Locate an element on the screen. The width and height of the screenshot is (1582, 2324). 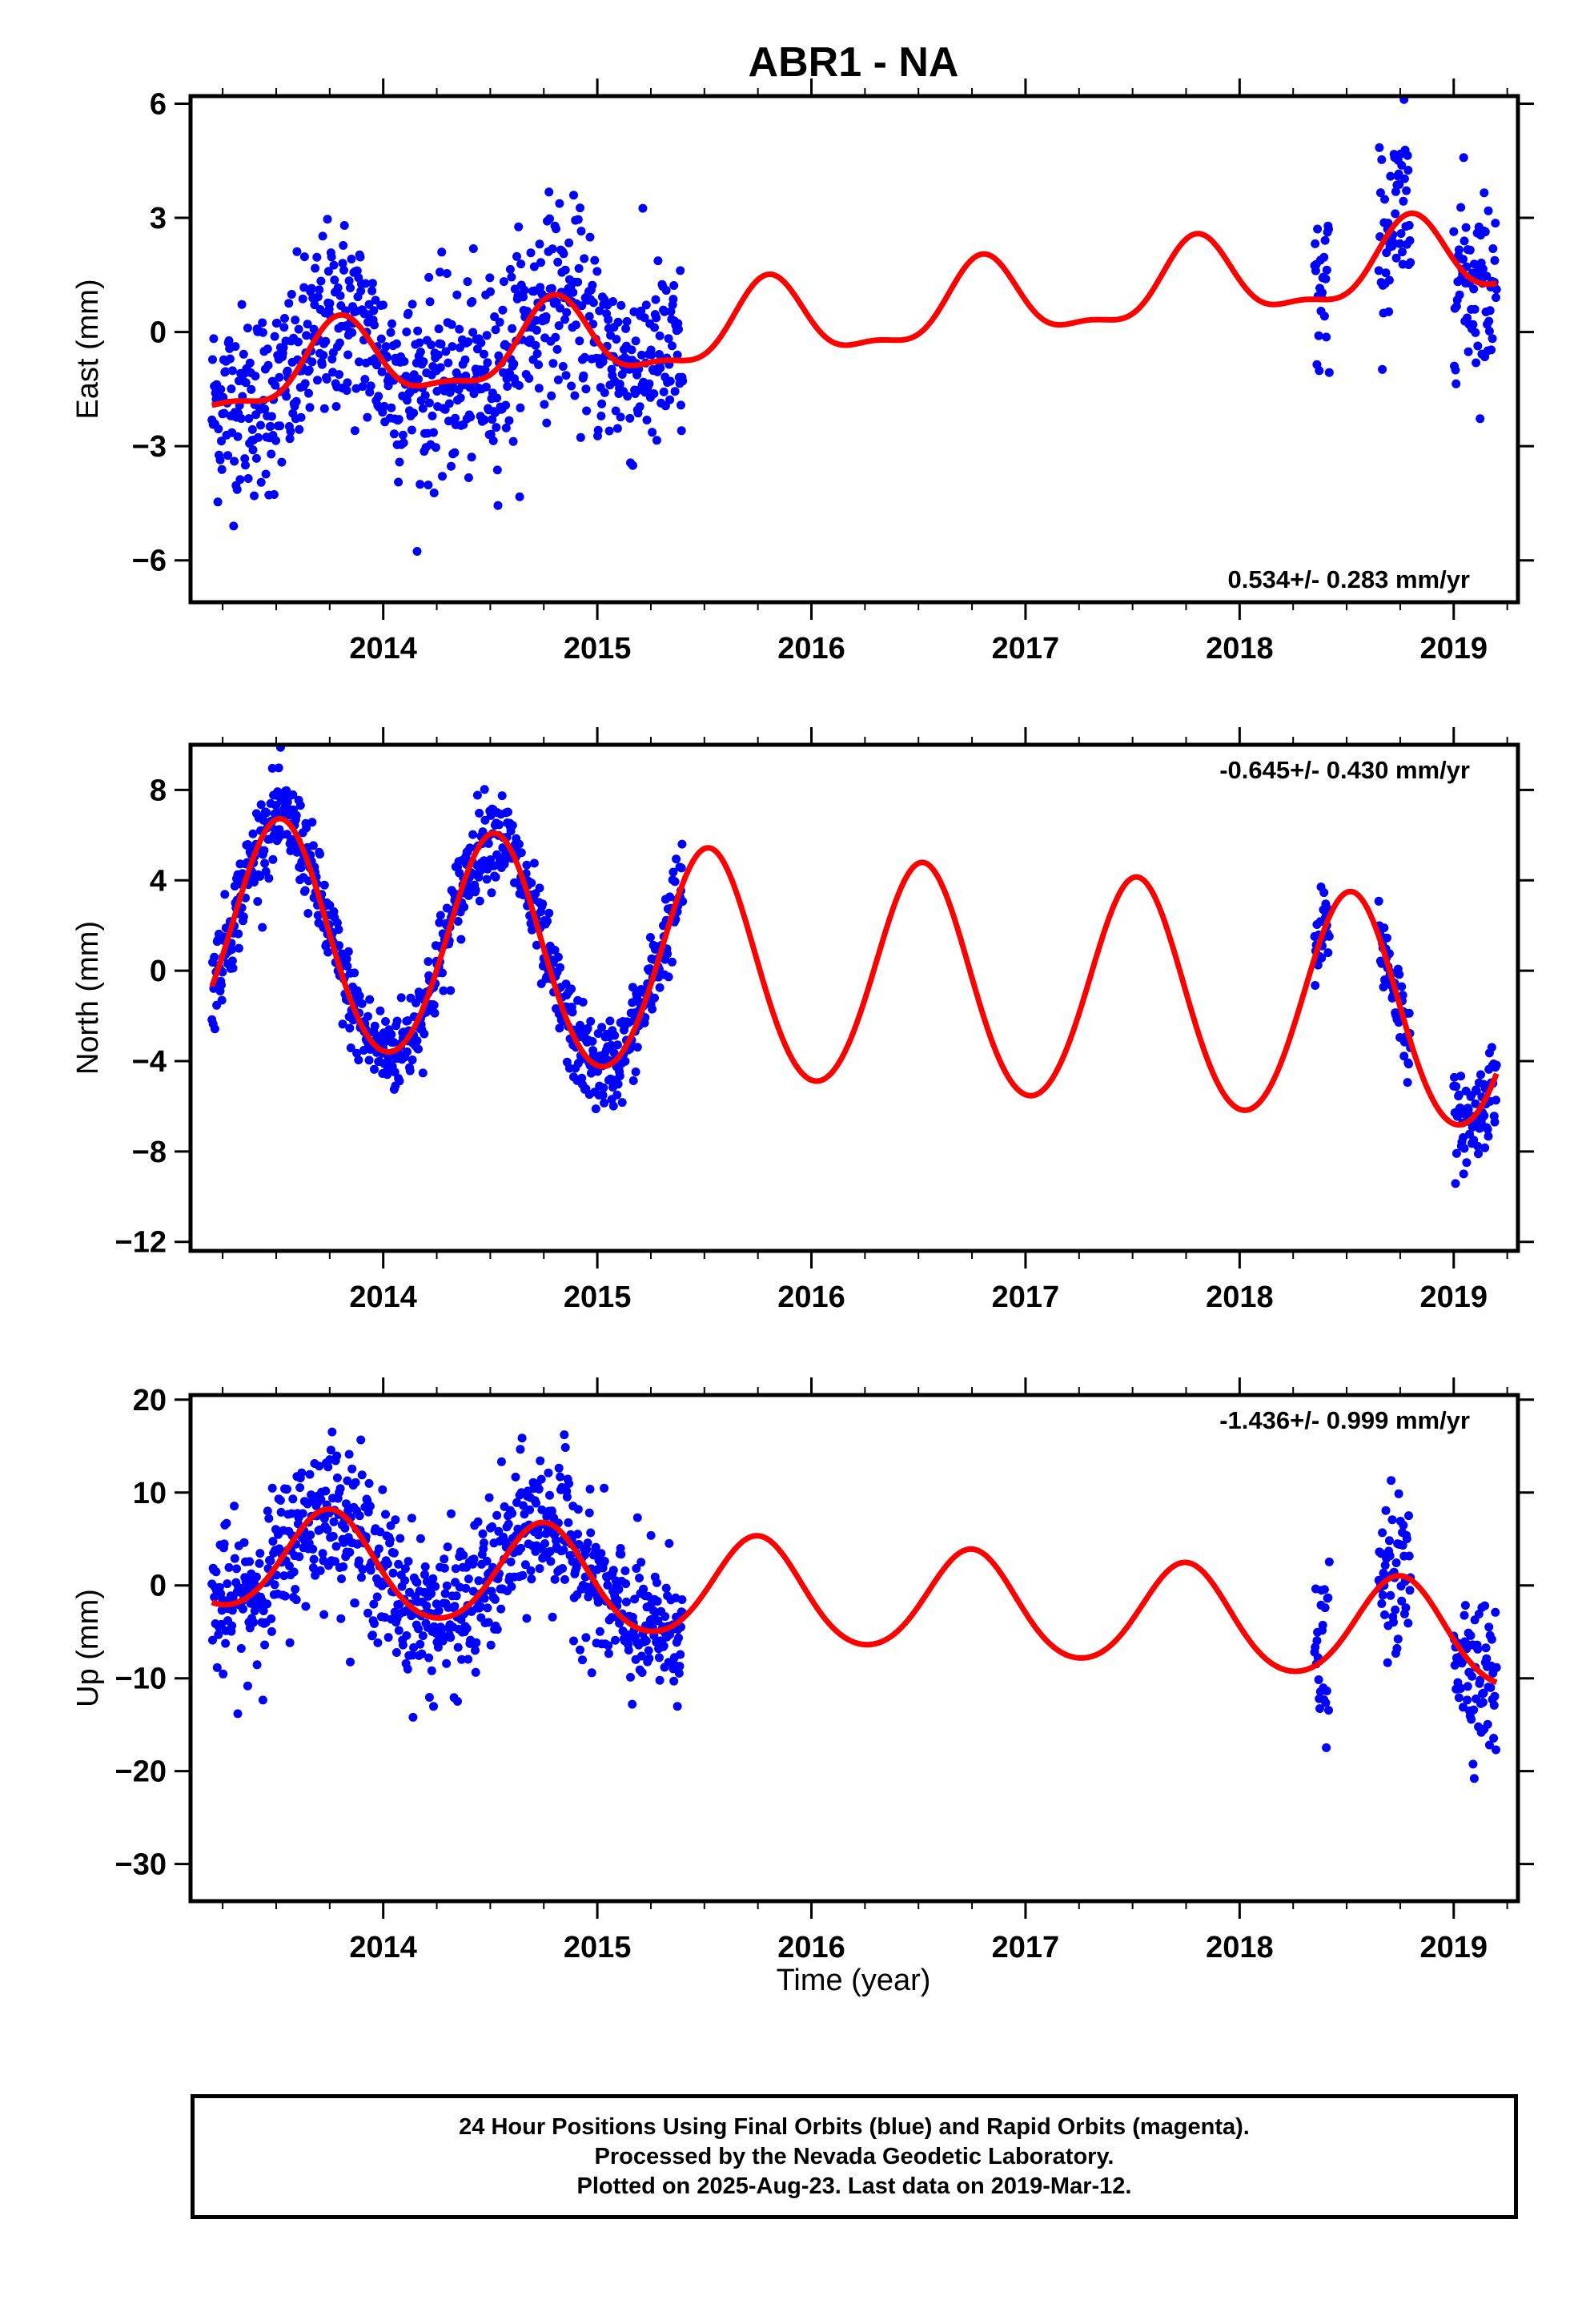
y-tick-label: 3 is located at coordinates (158, 218).